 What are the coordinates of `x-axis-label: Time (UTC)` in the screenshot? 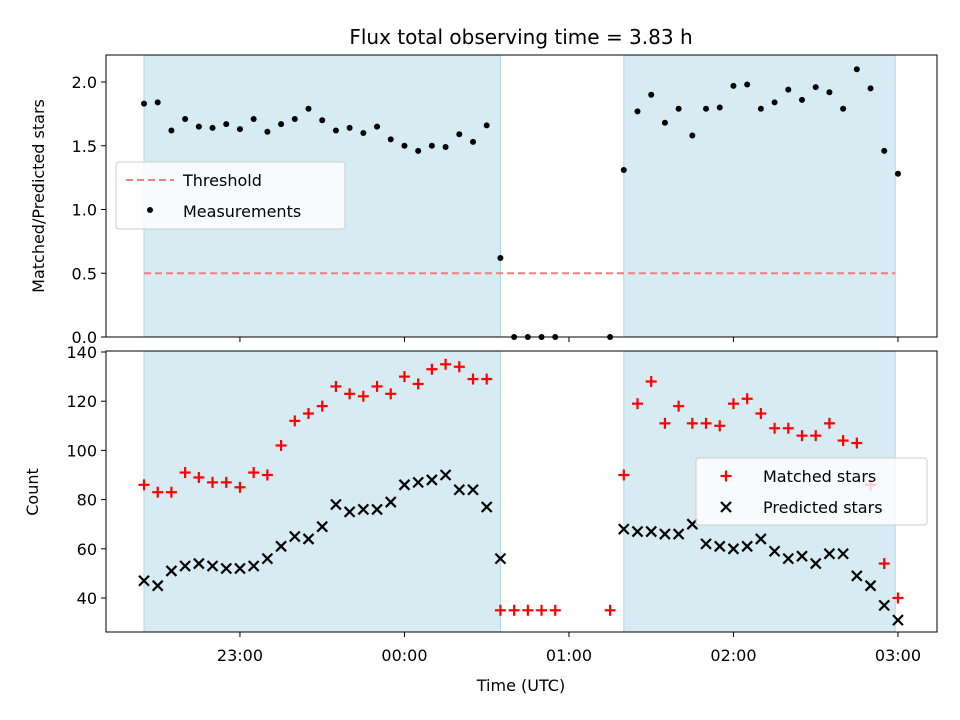 It's located at (520, 685).